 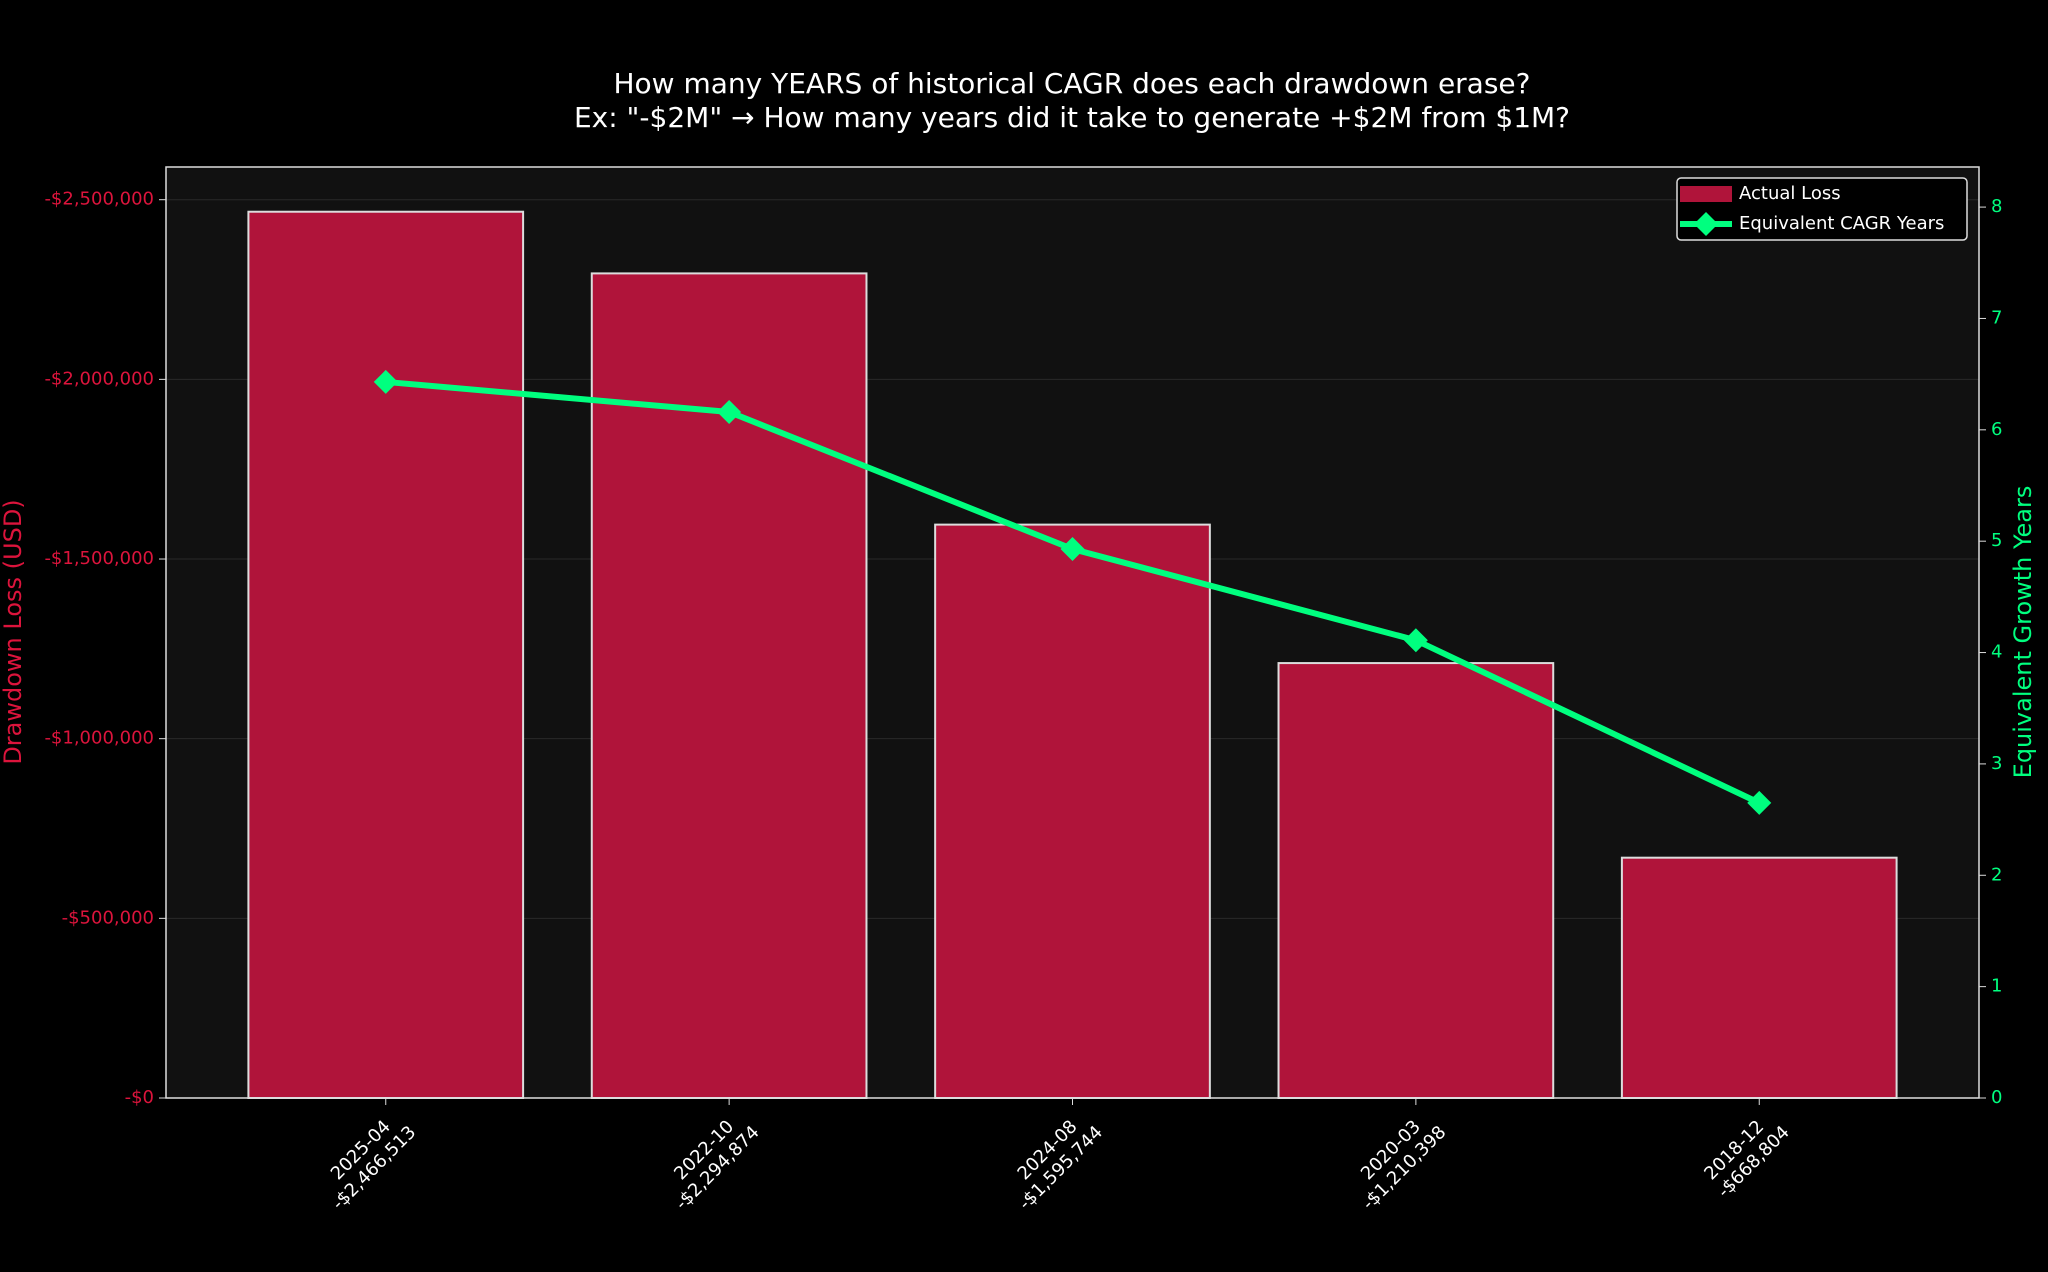 I want to click on legend-marker, so click(x=1706, y=224).